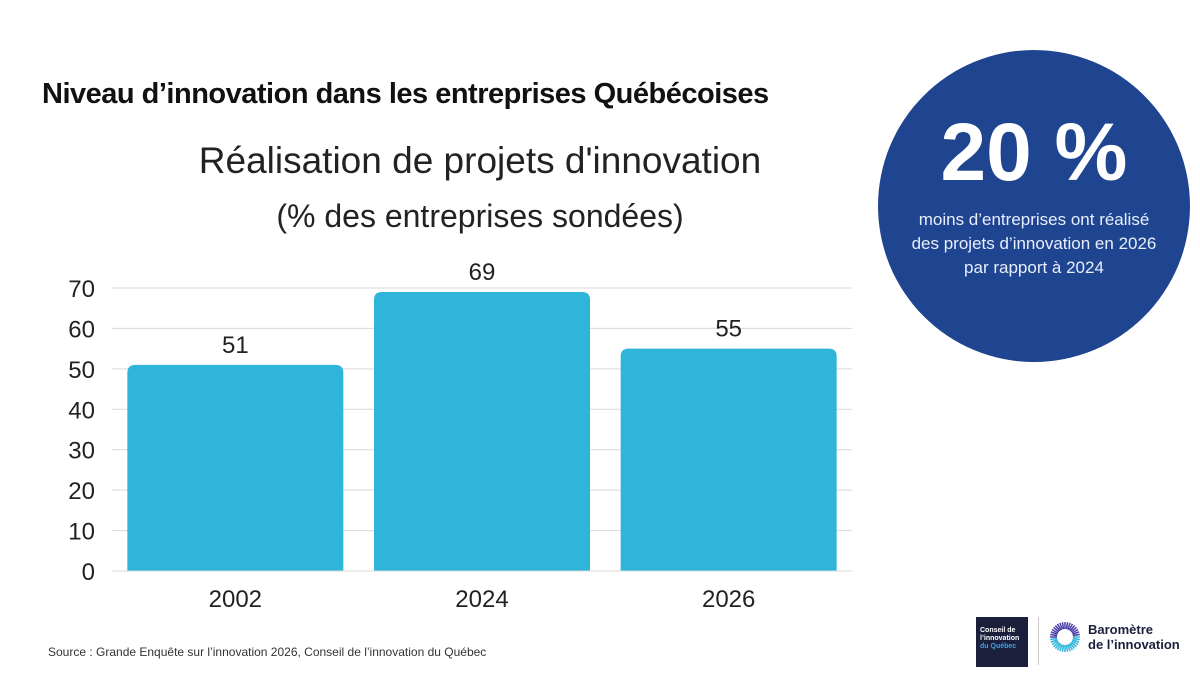 This screenshot has width=1200, height=680. Describe the element at coordinates (480, 160) in the screenshot. I see `chart-title: Réalisation de projets d'innovation` at that location.